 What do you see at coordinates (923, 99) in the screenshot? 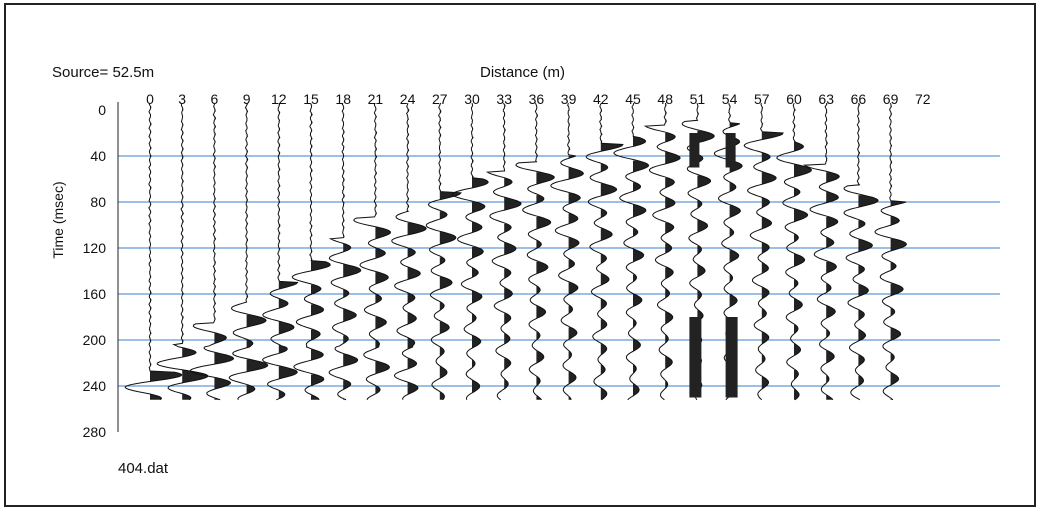
I see `x-tick-label: 72` at bounding box center [923, 99].